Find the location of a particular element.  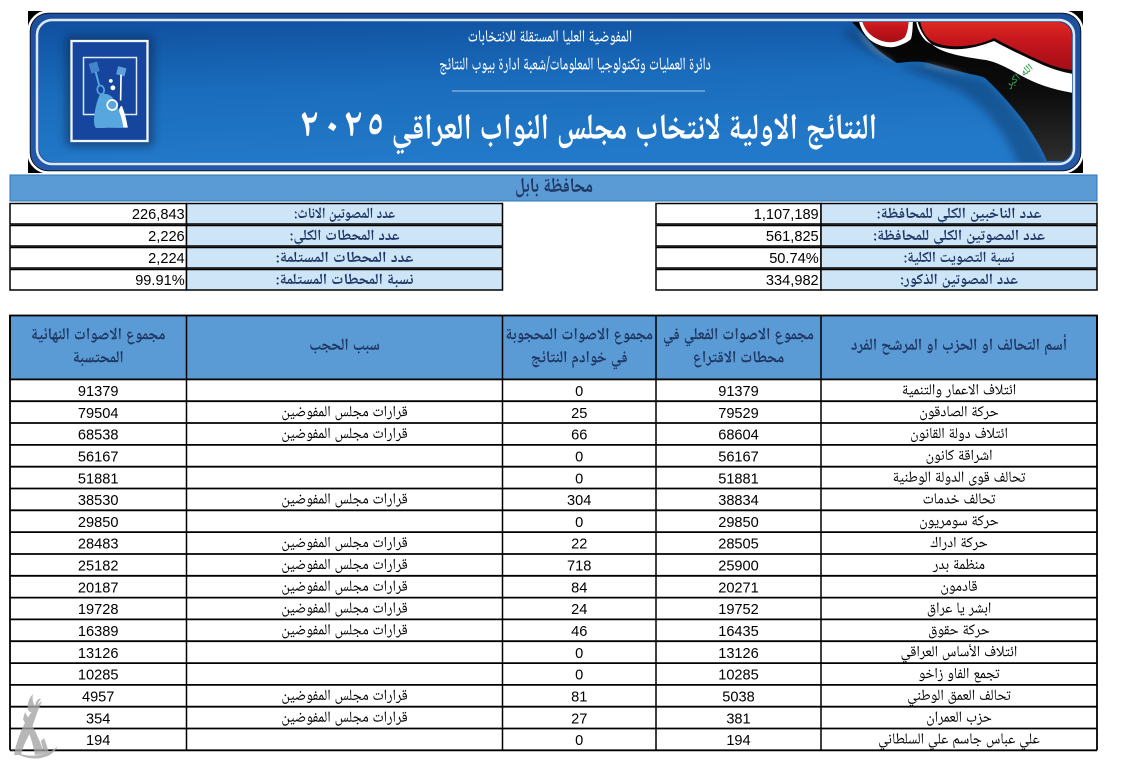

svg-text: 304 is located at coordinates (579, 501).